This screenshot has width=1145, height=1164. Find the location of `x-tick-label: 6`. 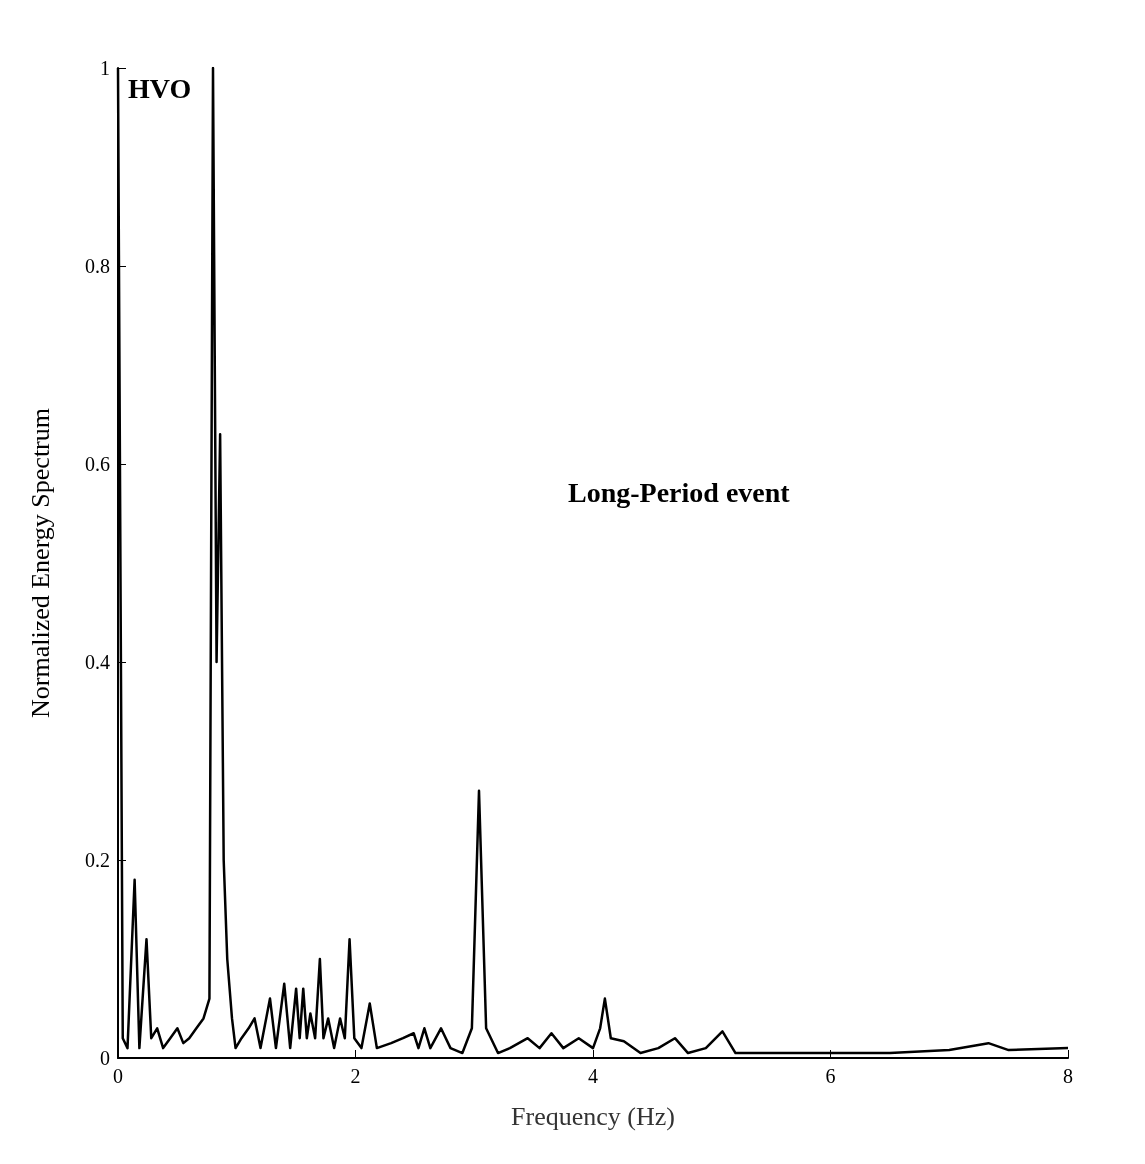

x-tick-label: 6 is located at coordinates (830, 1076).